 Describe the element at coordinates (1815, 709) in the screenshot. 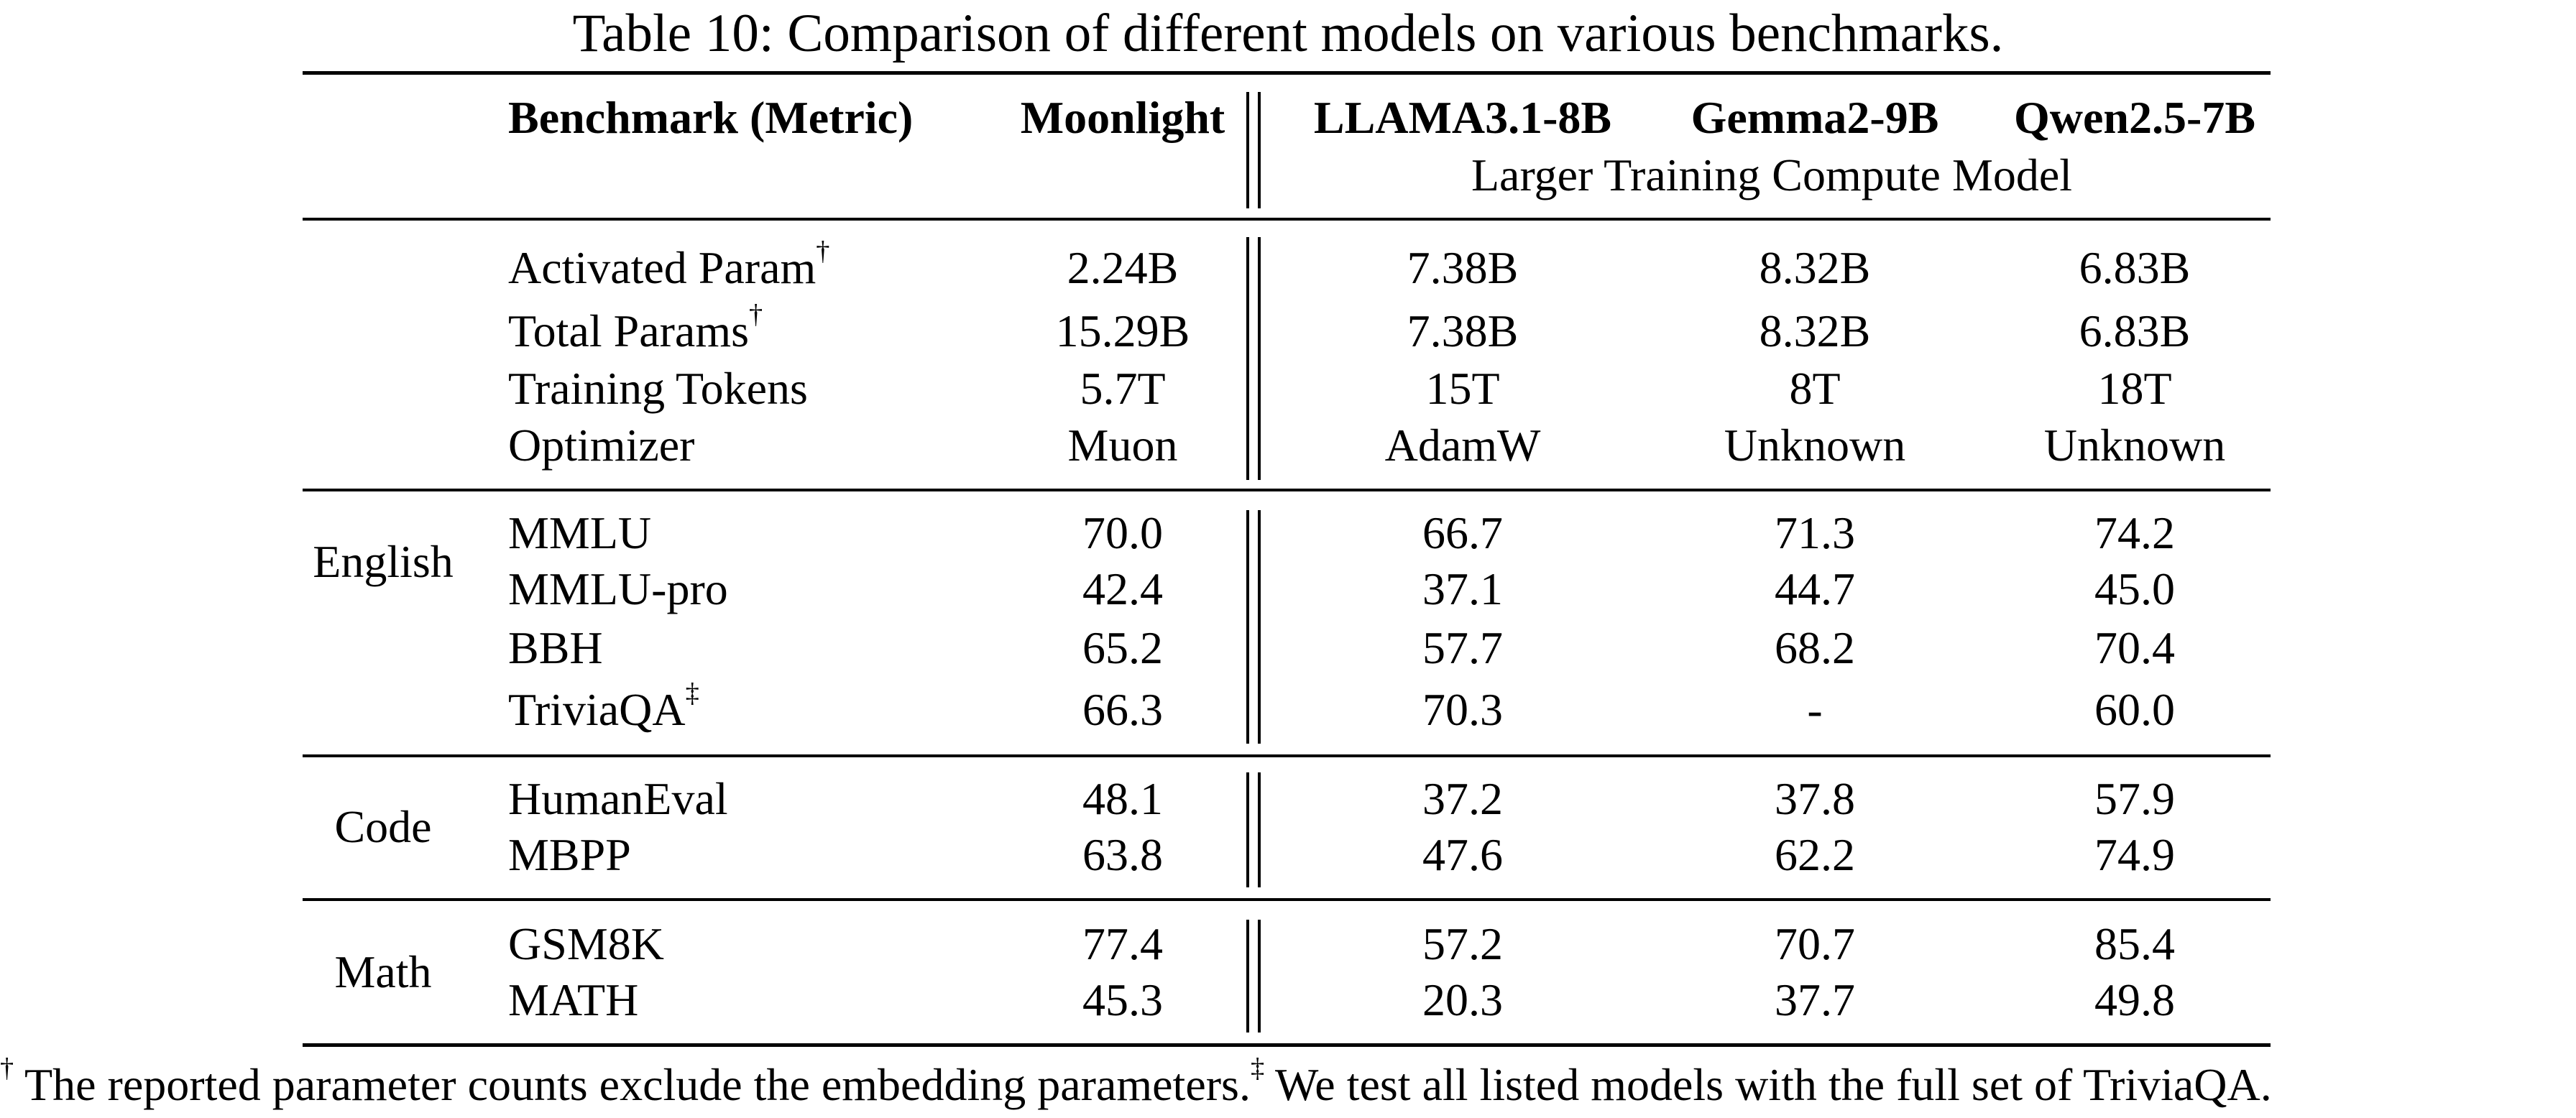

I see `section-english-row-4-gemma: -` at that location.